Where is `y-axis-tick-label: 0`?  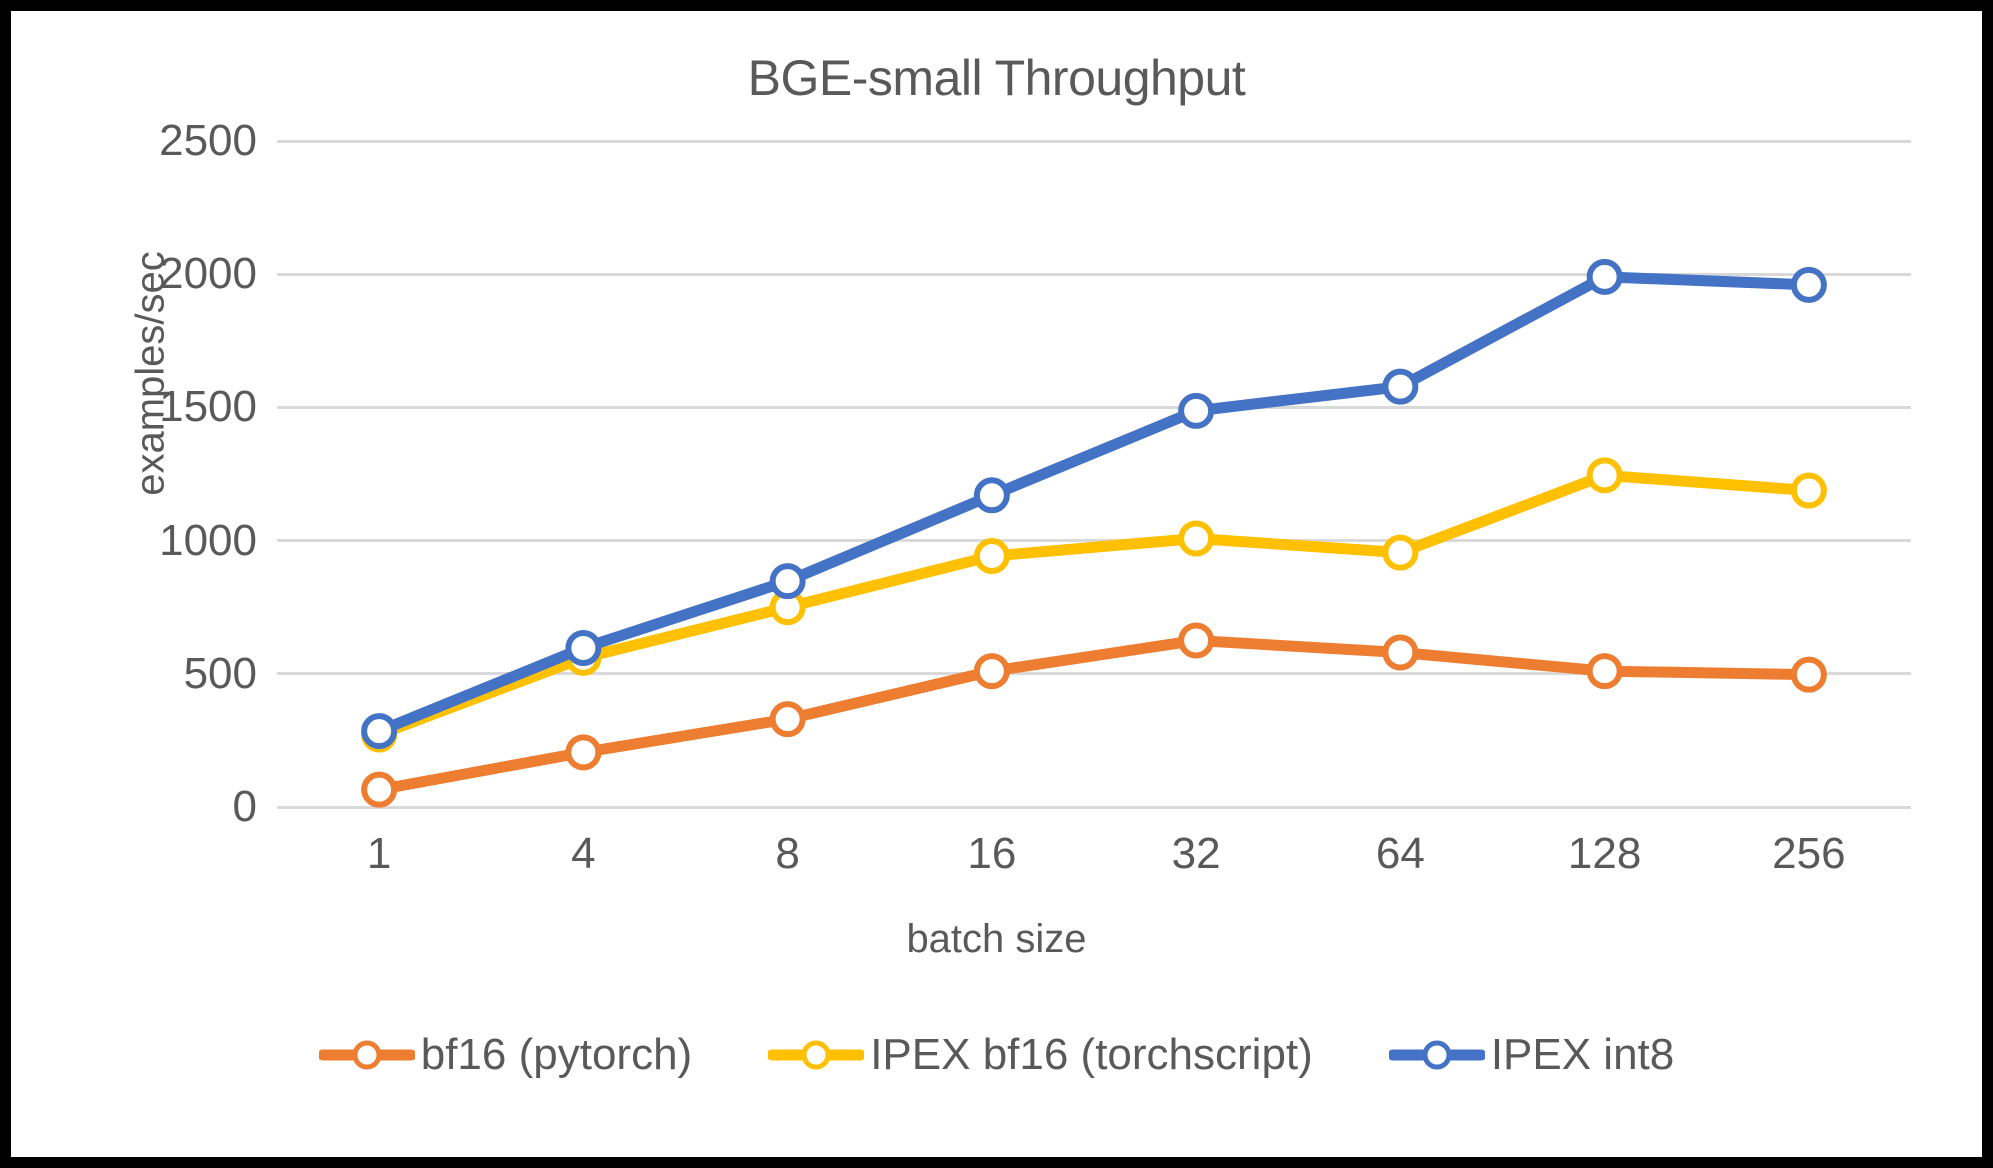
y-axis-tick-label: 0 is located at coordinates (244, 806).